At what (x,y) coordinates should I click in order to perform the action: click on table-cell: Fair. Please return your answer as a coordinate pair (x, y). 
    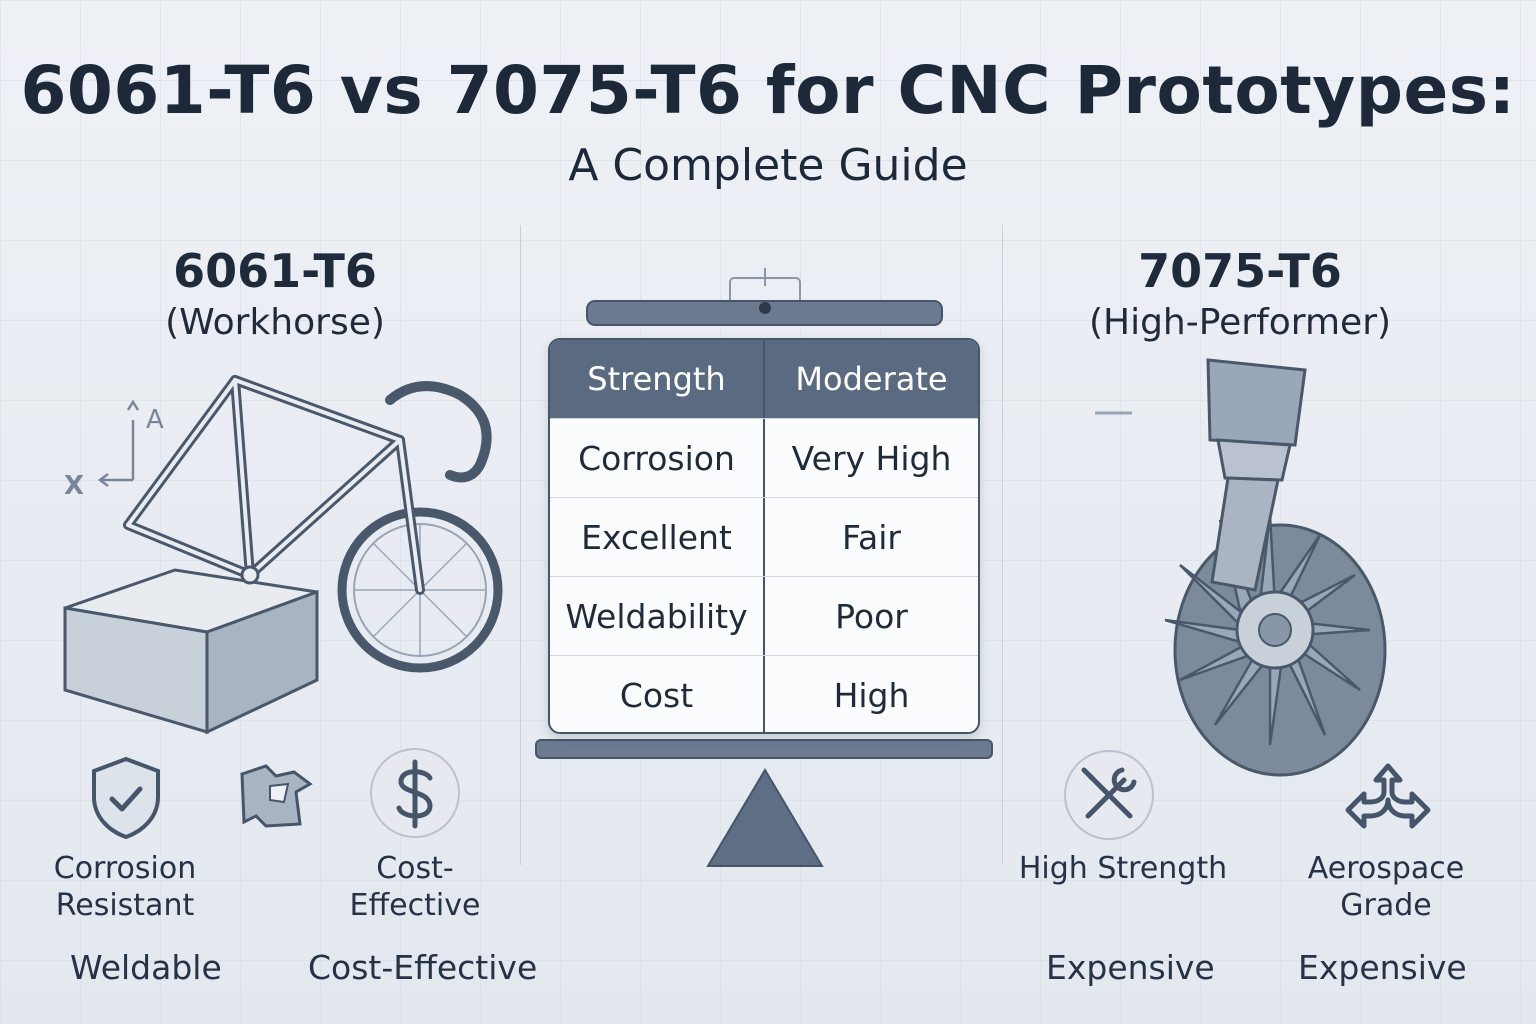
    Looking at the image, I should click on (871, 537).